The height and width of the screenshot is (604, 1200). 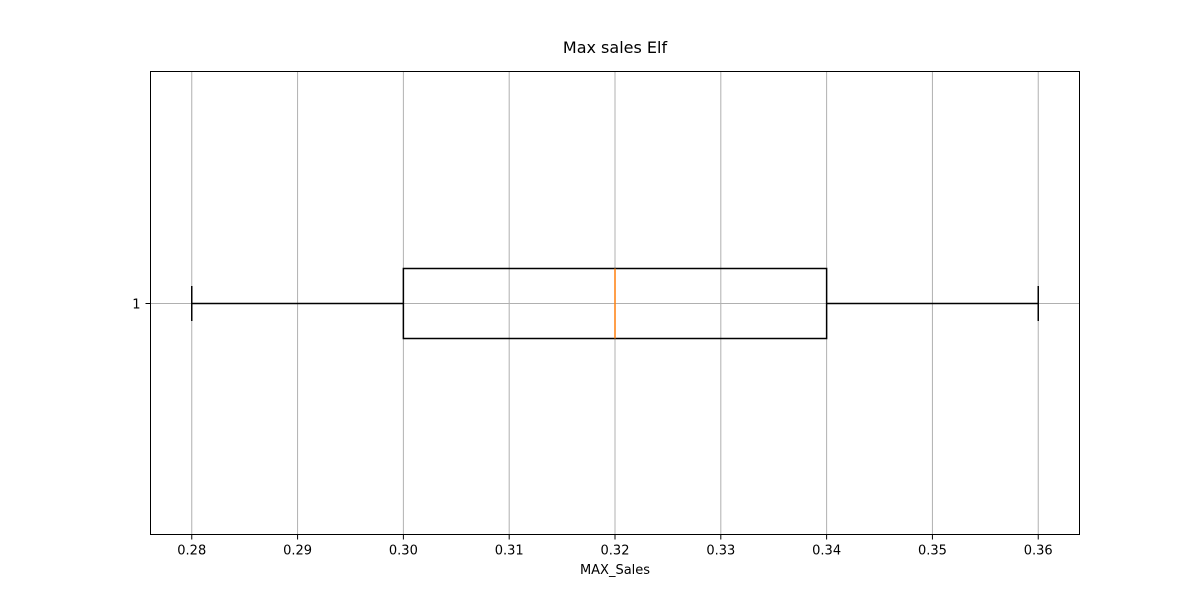 I want to click on x-tick-label: 0.32, so click(x=615, y=551).